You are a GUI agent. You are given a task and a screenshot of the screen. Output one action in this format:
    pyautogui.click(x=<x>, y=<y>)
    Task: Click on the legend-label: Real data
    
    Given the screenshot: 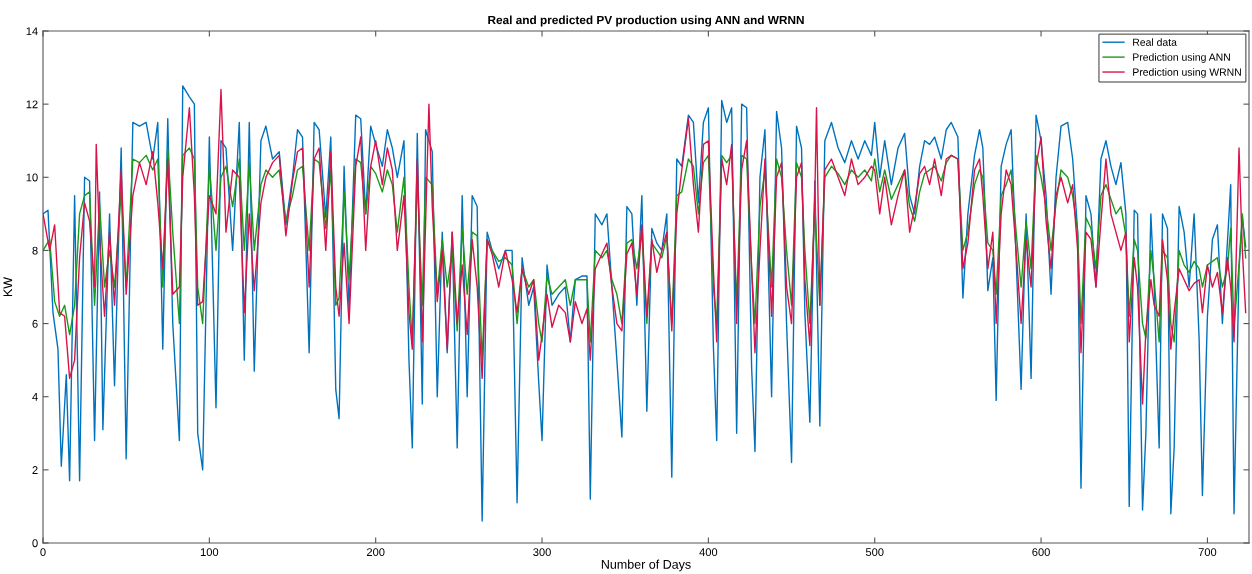 What is the action you would take?
    pyautogui.click(x=1155, y=42)
    